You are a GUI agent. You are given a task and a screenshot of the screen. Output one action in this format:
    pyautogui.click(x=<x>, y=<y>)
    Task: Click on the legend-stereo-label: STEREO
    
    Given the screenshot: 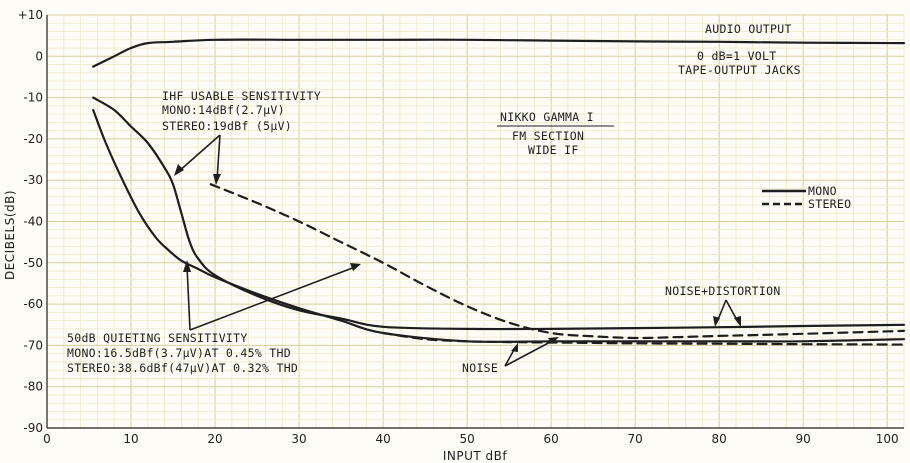 What is the action you would take?
    pyautogui.click(x=829, y=204)
    